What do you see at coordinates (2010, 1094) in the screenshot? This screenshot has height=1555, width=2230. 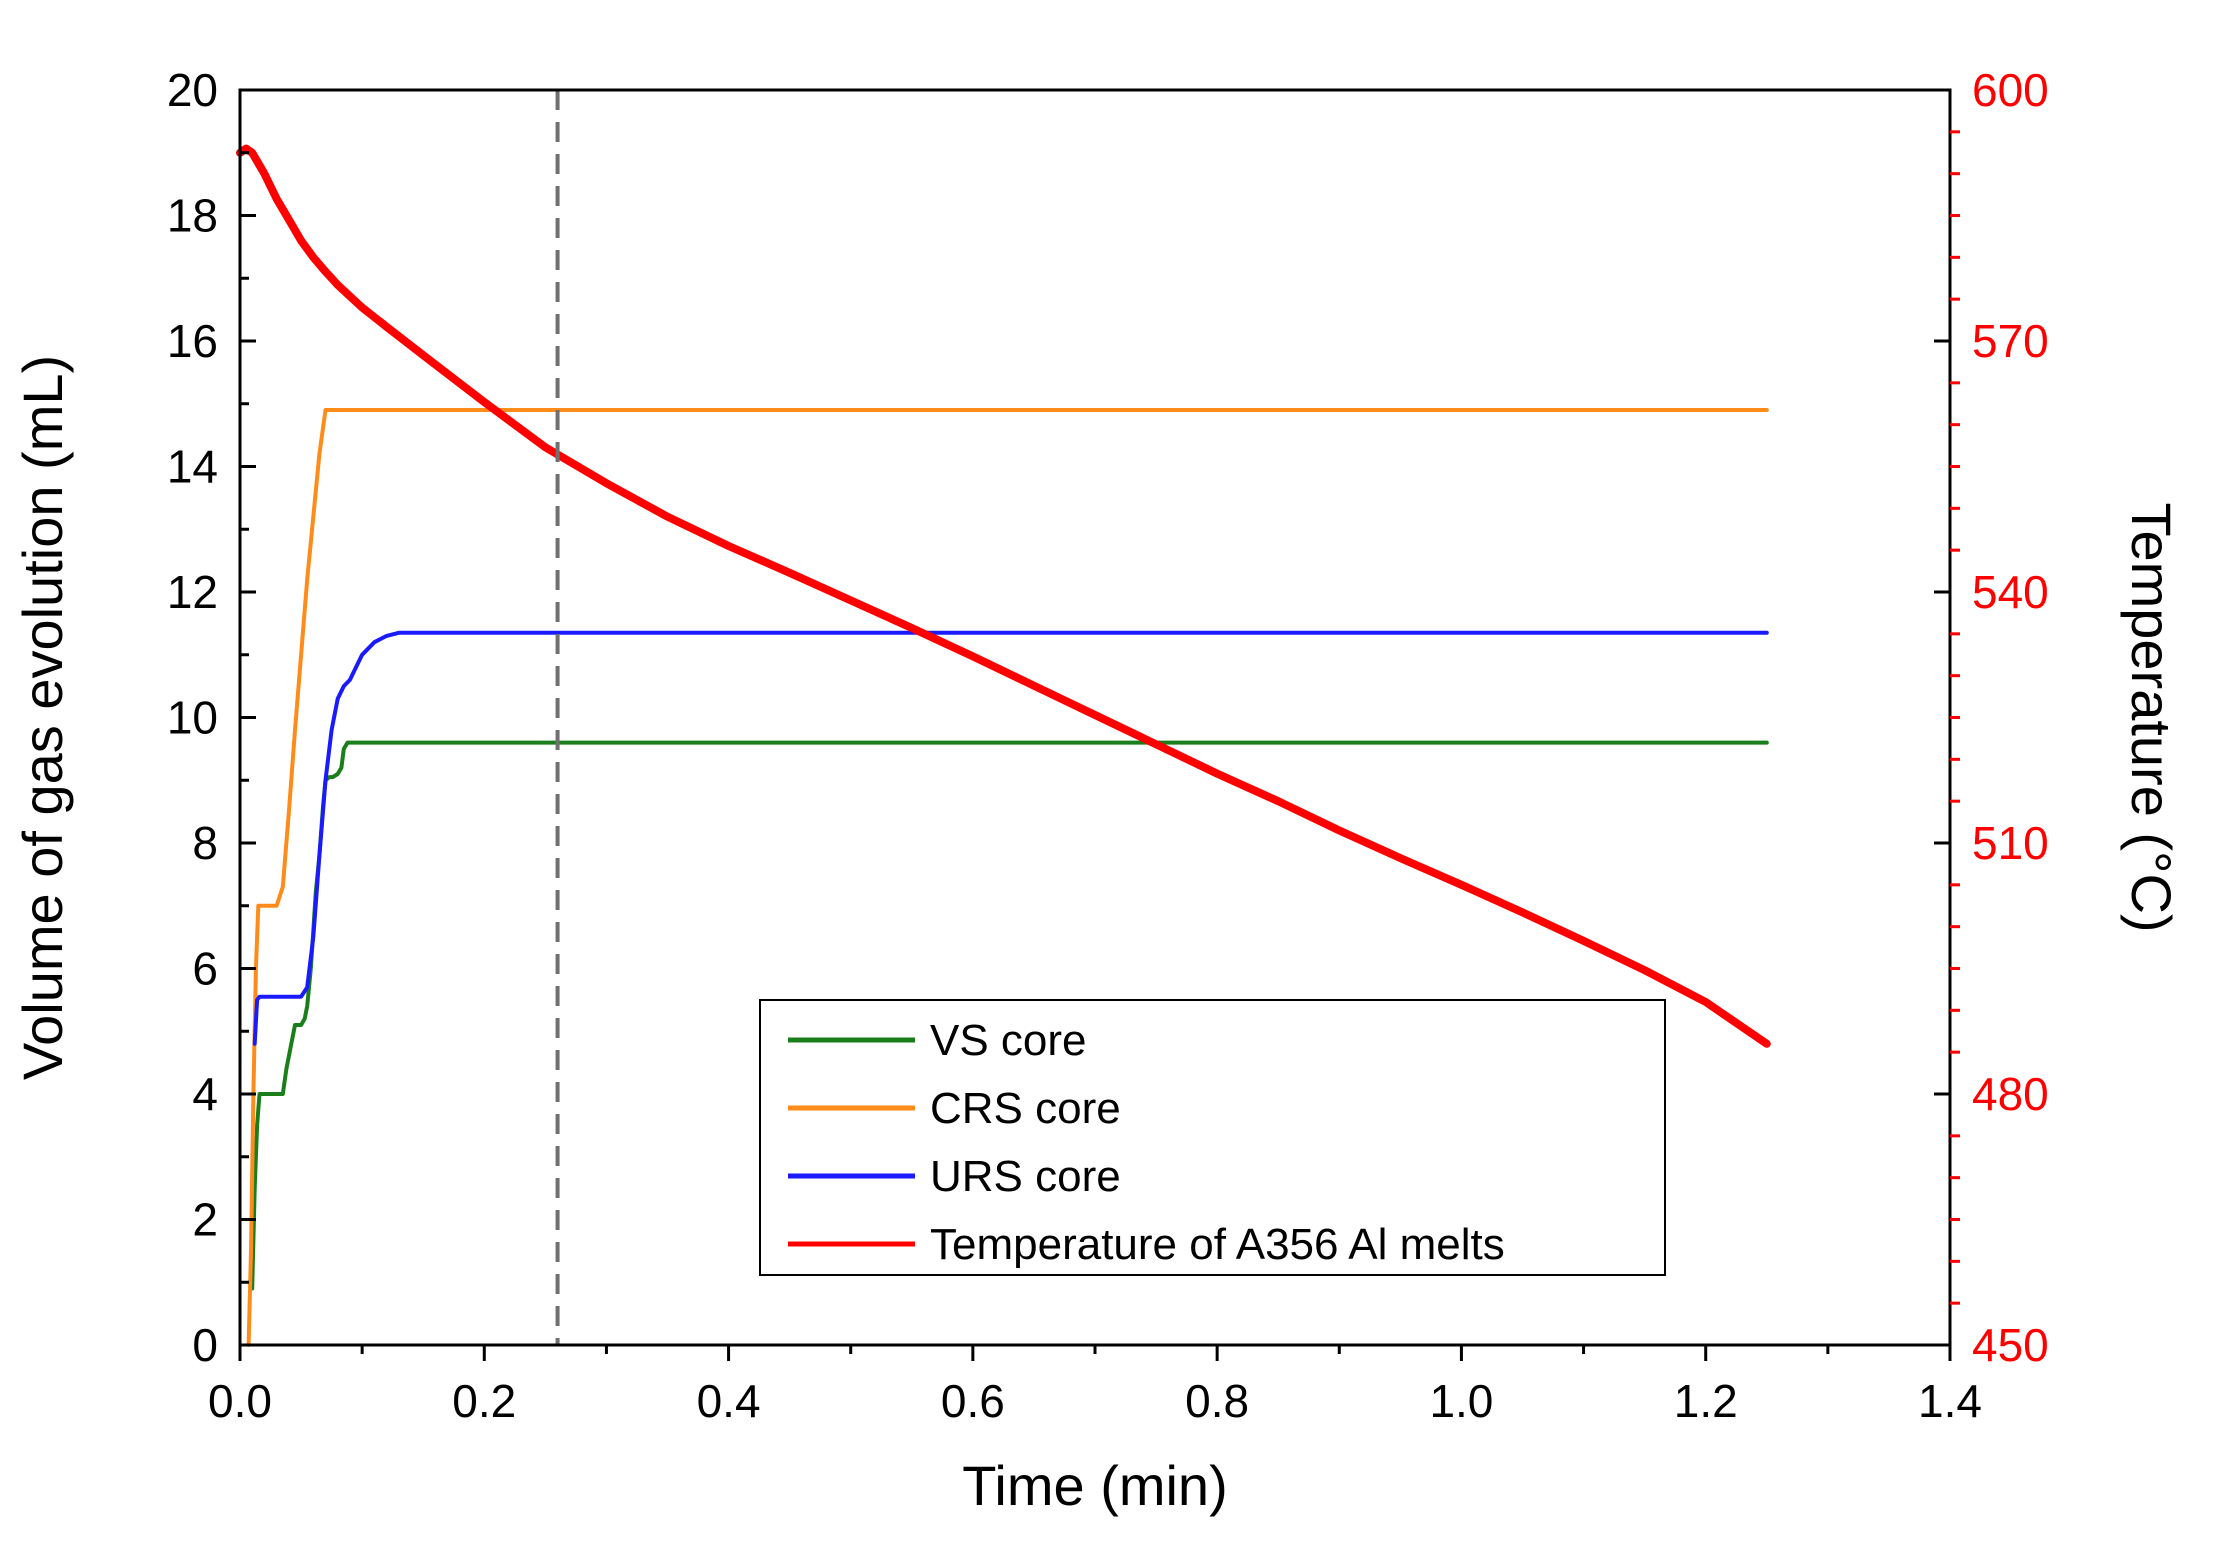 I see `y-right-tick-label: 480` at bounding box center [2010, 1094].